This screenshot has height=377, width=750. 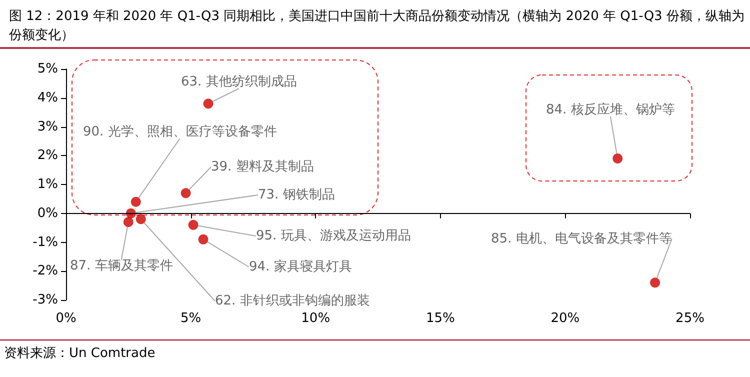 I want to click on text: 90. 光学、照相、医疗等设备零件, so click(x=180, y=132).